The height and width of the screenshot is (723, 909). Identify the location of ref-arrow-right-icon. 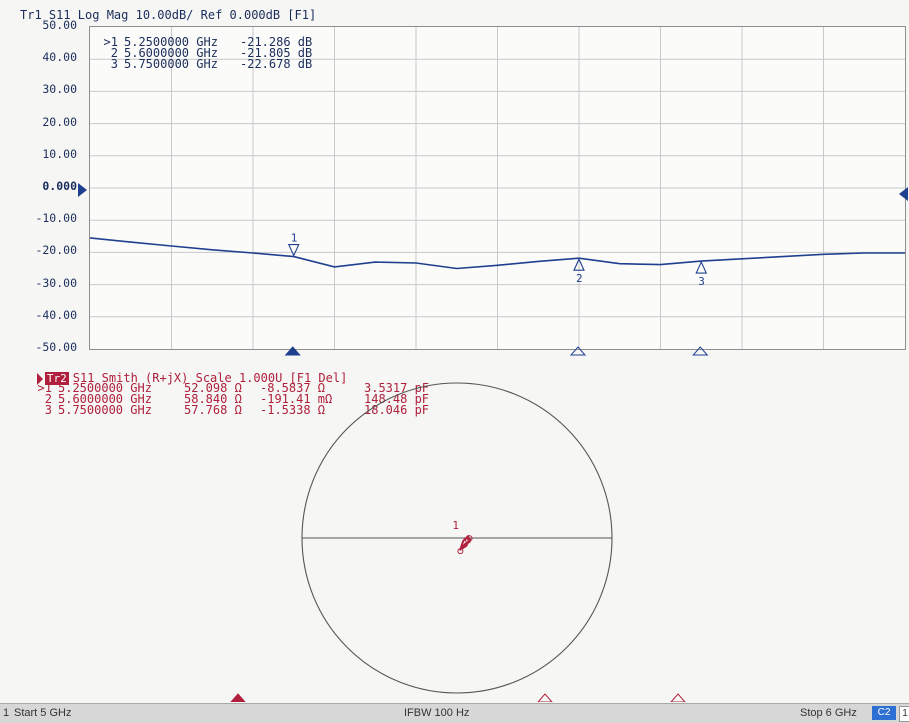
(904, 194).